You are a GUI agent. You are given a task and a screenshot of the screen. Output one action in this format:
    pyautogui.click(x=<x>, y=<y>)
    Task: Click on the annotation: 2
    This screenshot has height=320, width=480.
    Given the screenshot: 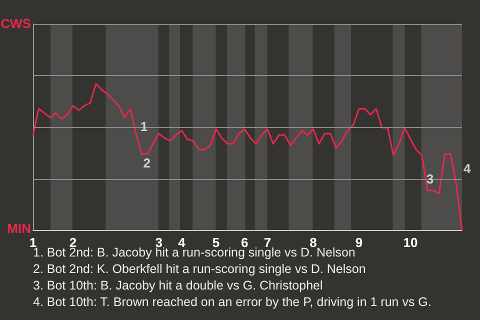 What is the action you would take?
    pyautogui.click(x=146, y=162)
    